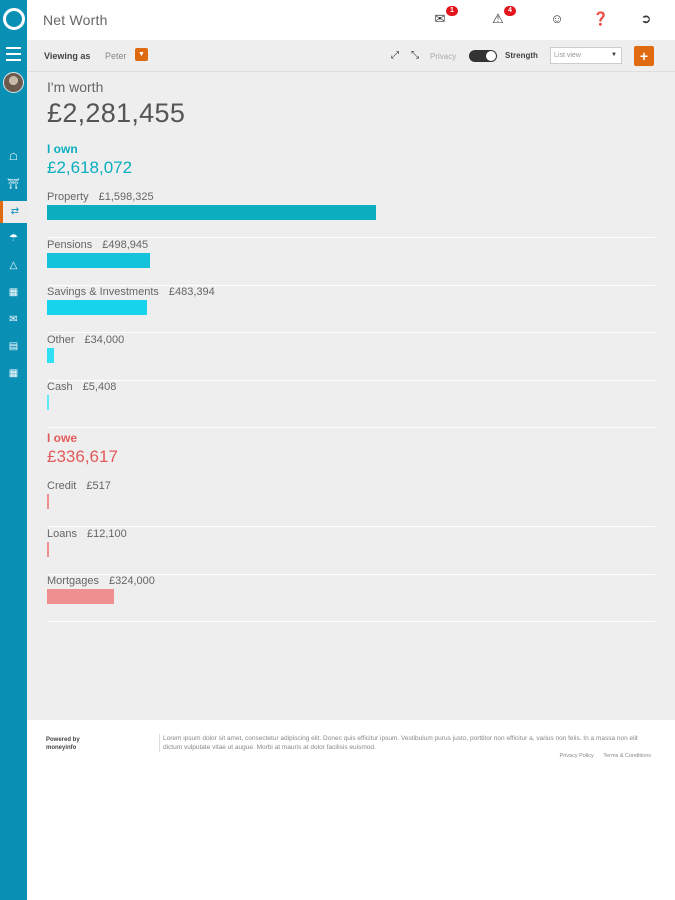 This screenshot has height=900, width=675. I want to click on item-value: £517, so click(98, 486).